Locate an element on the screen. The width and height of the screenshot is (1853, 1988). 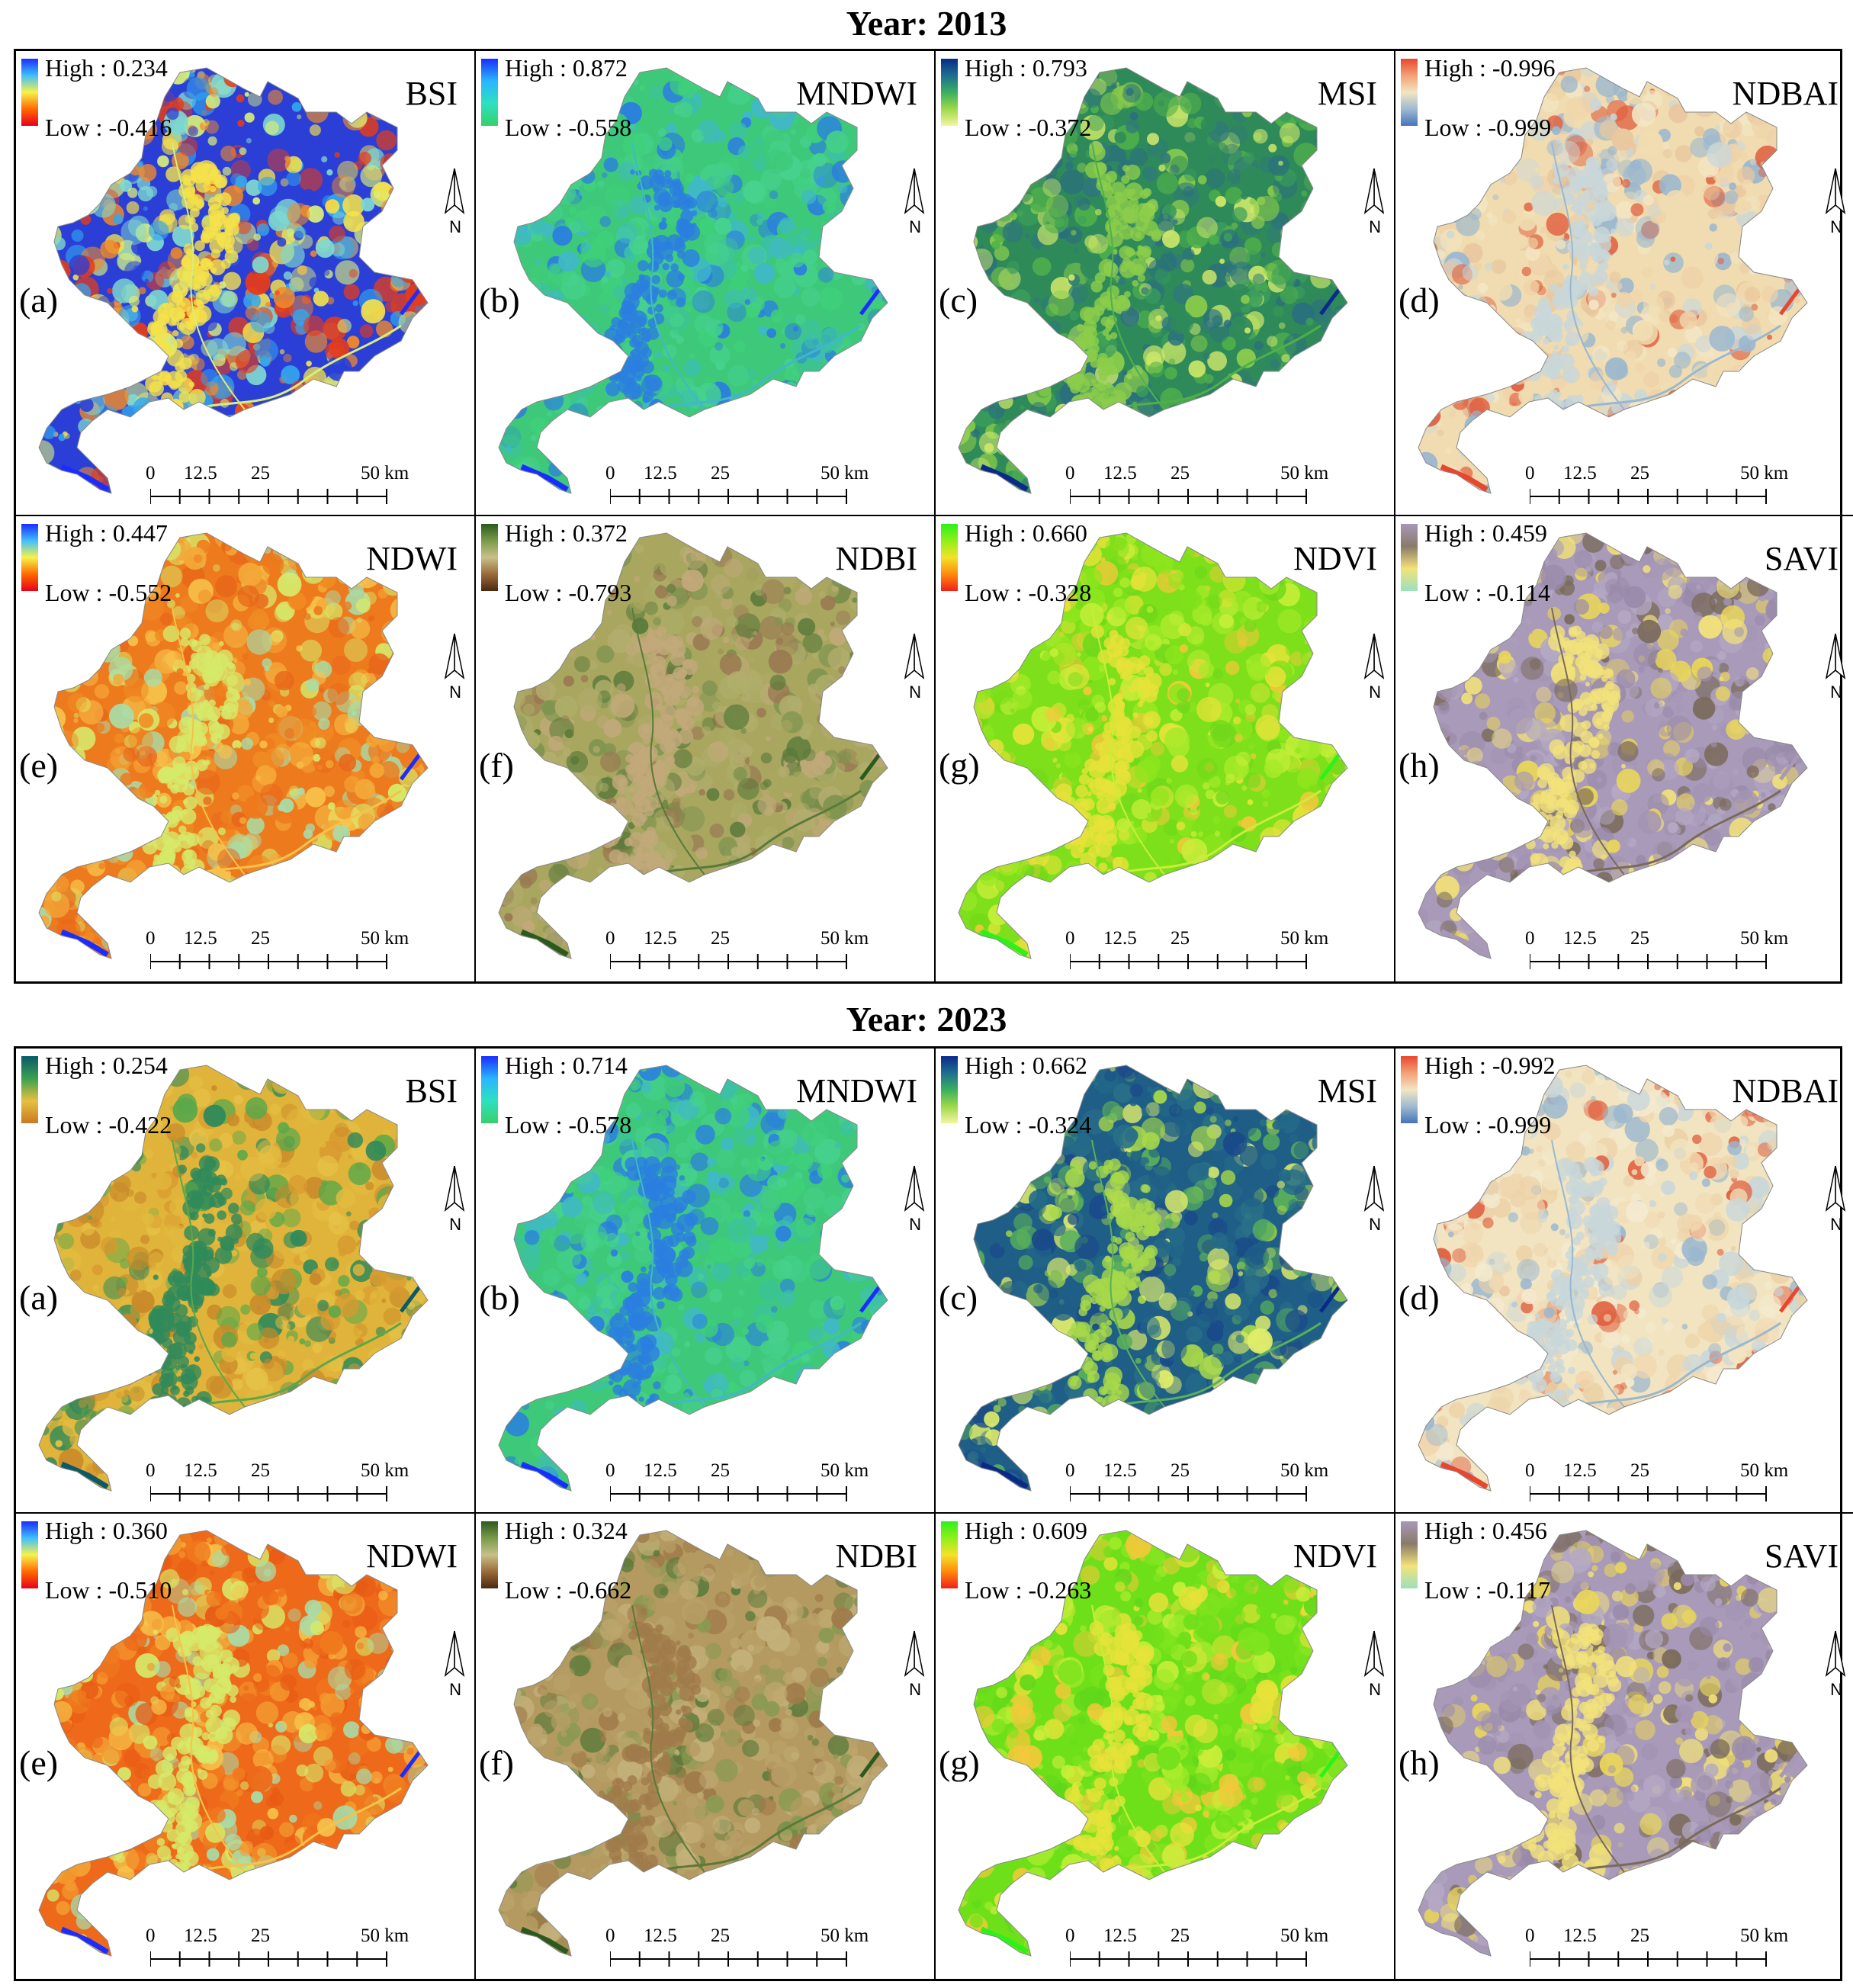
index-name: NDVI is located at coordinates (1335, 1556).